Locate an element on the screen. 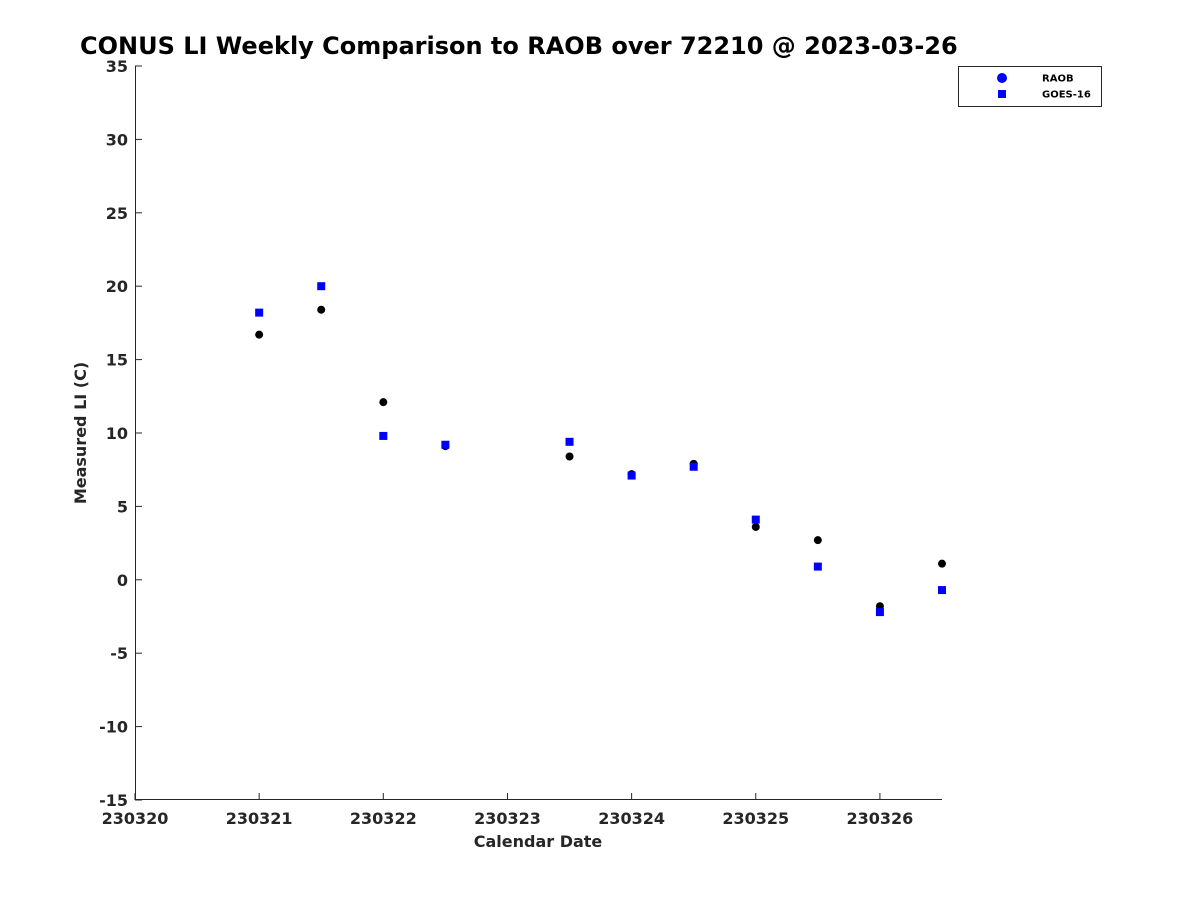 The width and height of the screenshot is (1200, 900). y-tick-label: -10 is located at coordinates (113, 727).